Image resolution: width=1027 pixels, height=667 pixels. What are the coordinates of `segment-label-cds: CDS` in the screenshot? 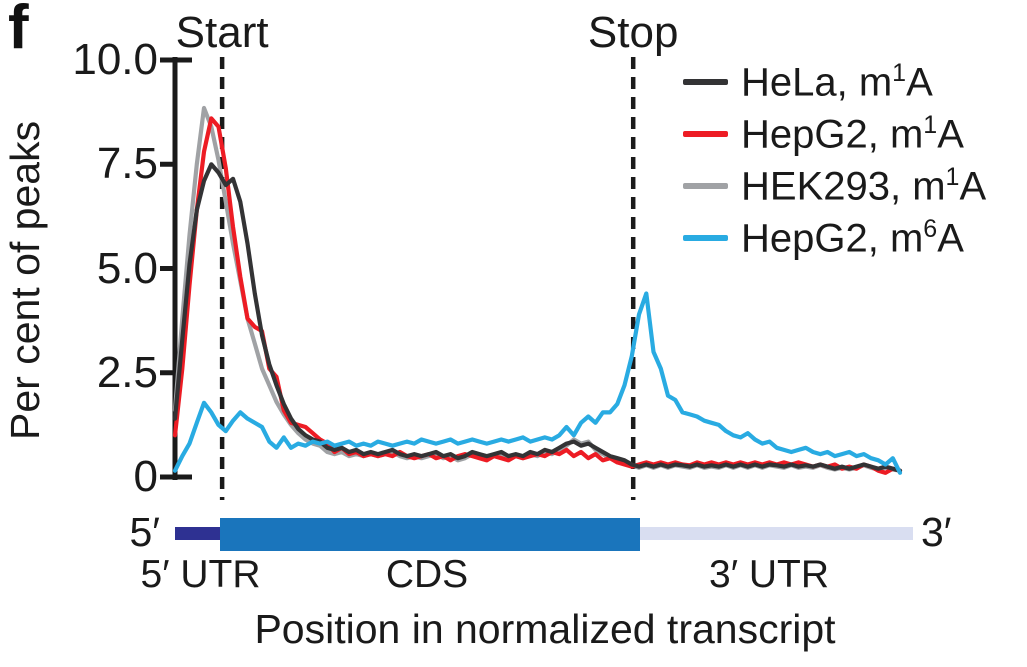 It's located at (427, 574).